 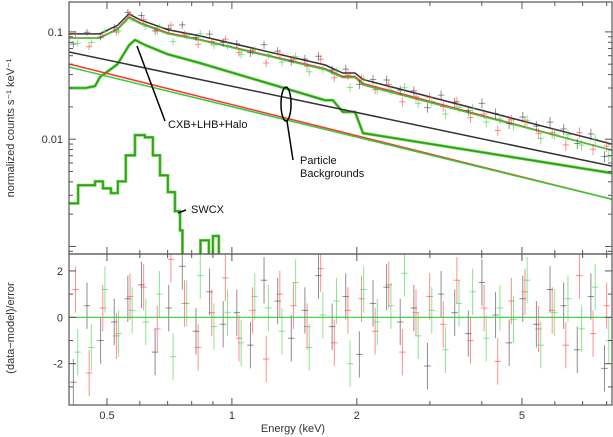 What do you see at coordinates (182, 211) in the screenshot?
I see `annotation-swcx-pointer` at bounding box center [182, 211].